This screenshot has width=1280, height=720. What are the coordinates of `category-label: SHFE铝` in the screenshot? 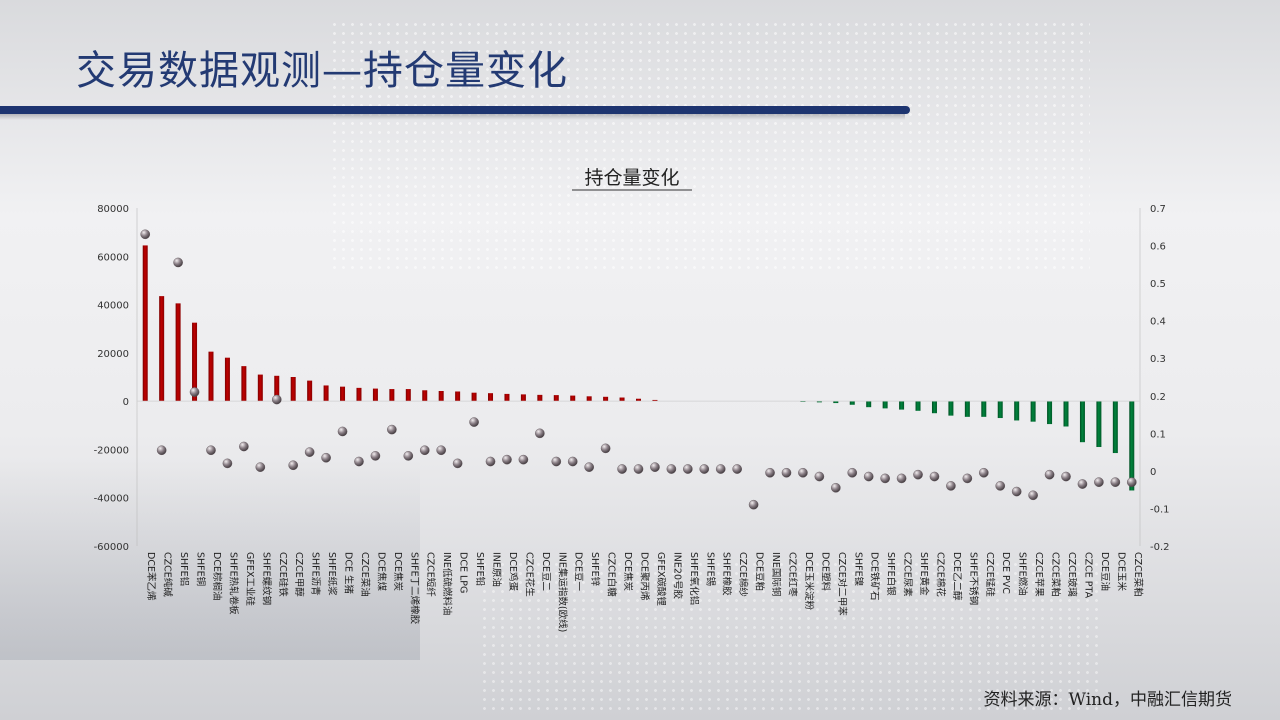 It's located at (184, 569).